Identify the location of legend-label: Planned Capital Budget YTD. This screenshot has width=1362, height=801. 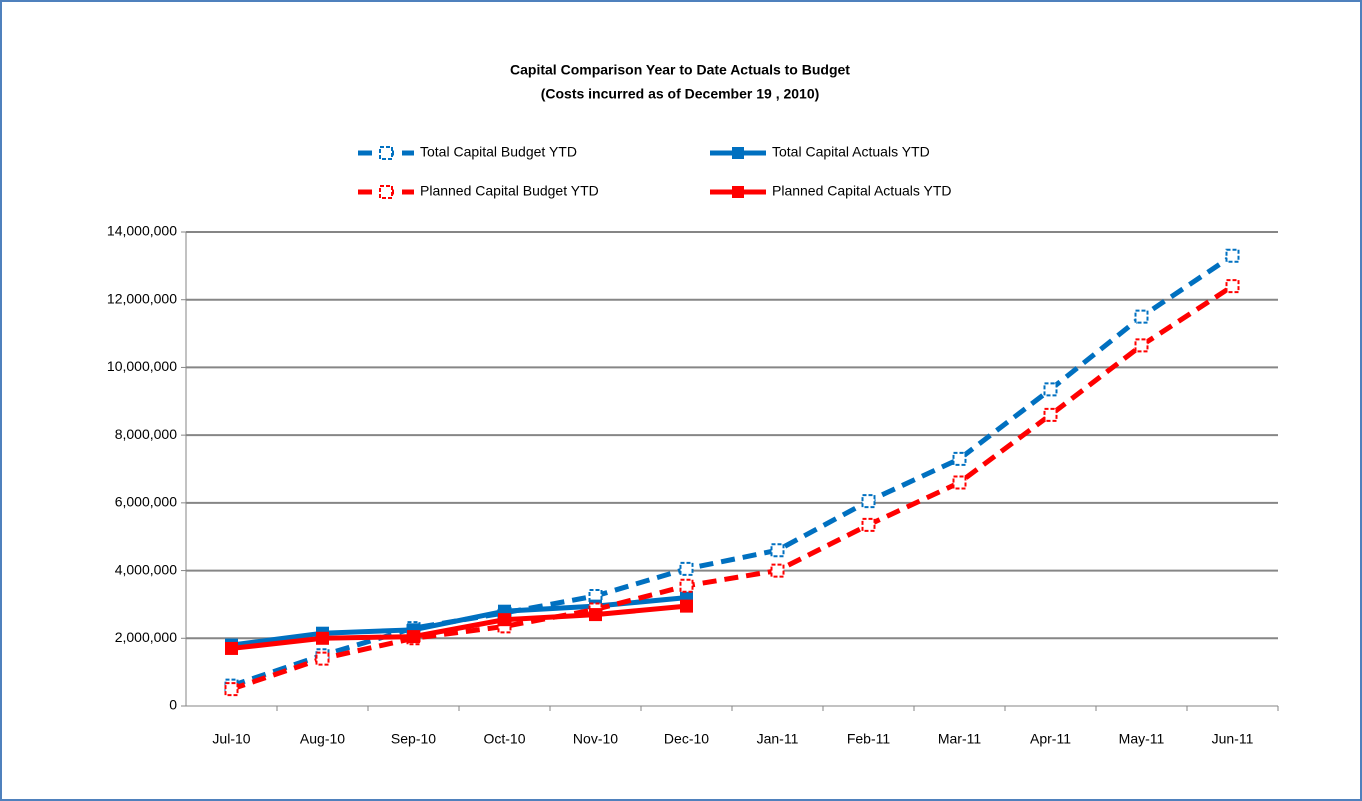
(509, 191).